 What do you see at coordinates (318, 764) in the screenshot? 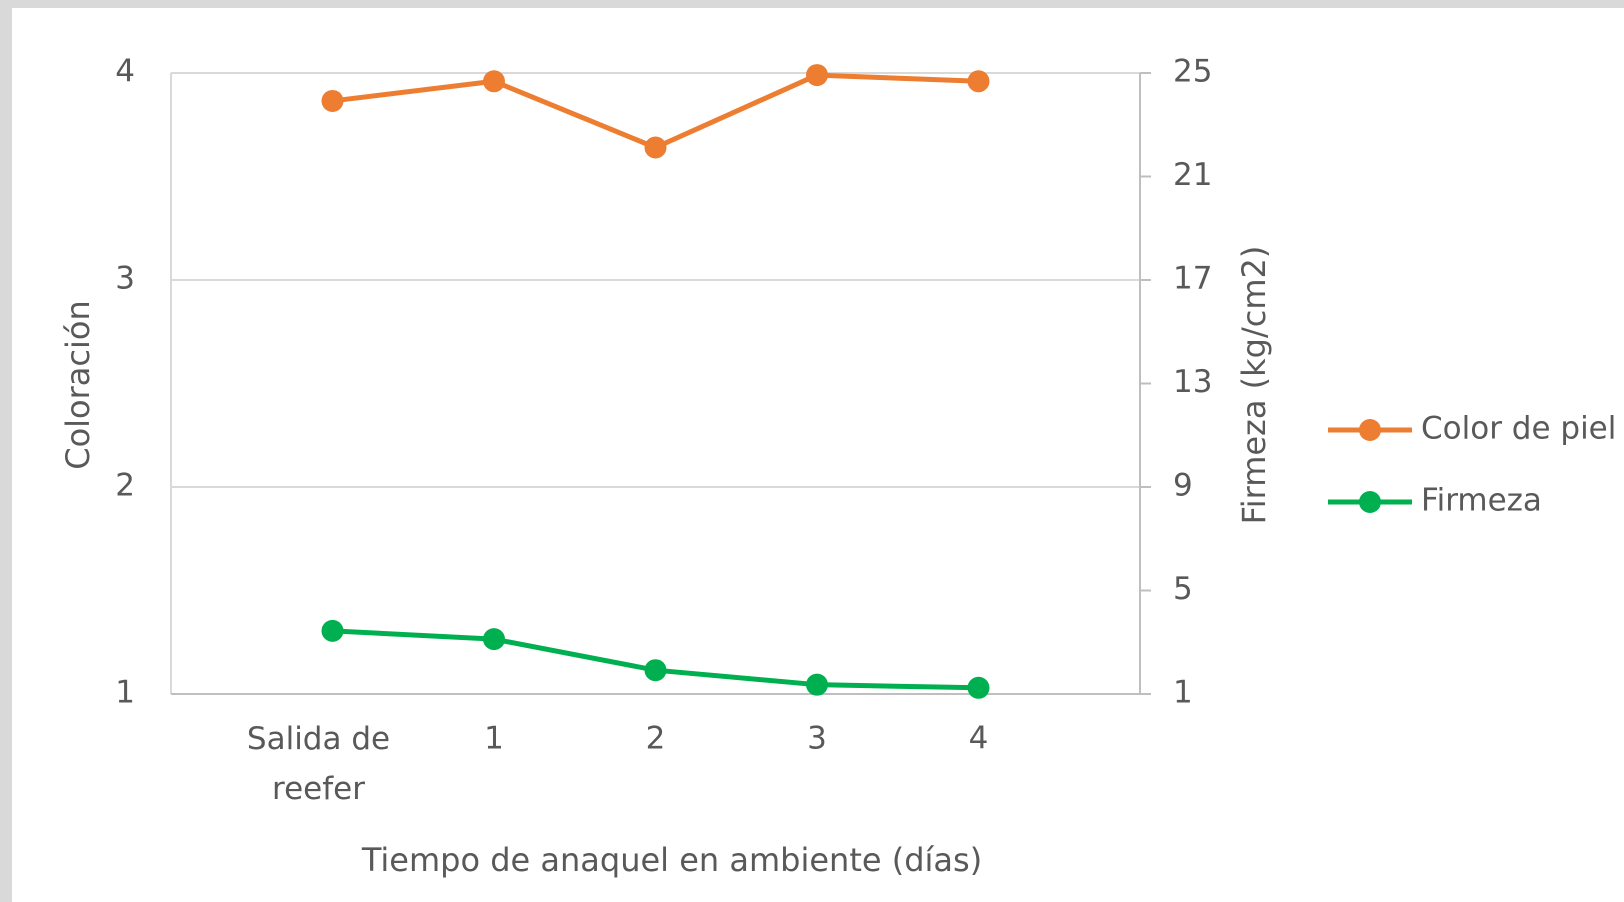
I see `x-tick-label: Salida de reefer` at bounding box center [318, 764].